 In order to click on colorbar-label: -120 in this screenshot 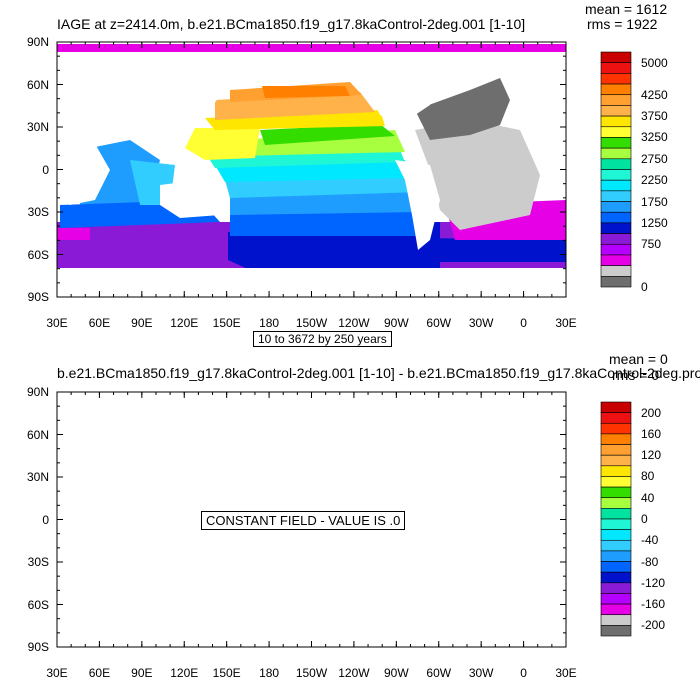, I will do `click(653, 582)`.